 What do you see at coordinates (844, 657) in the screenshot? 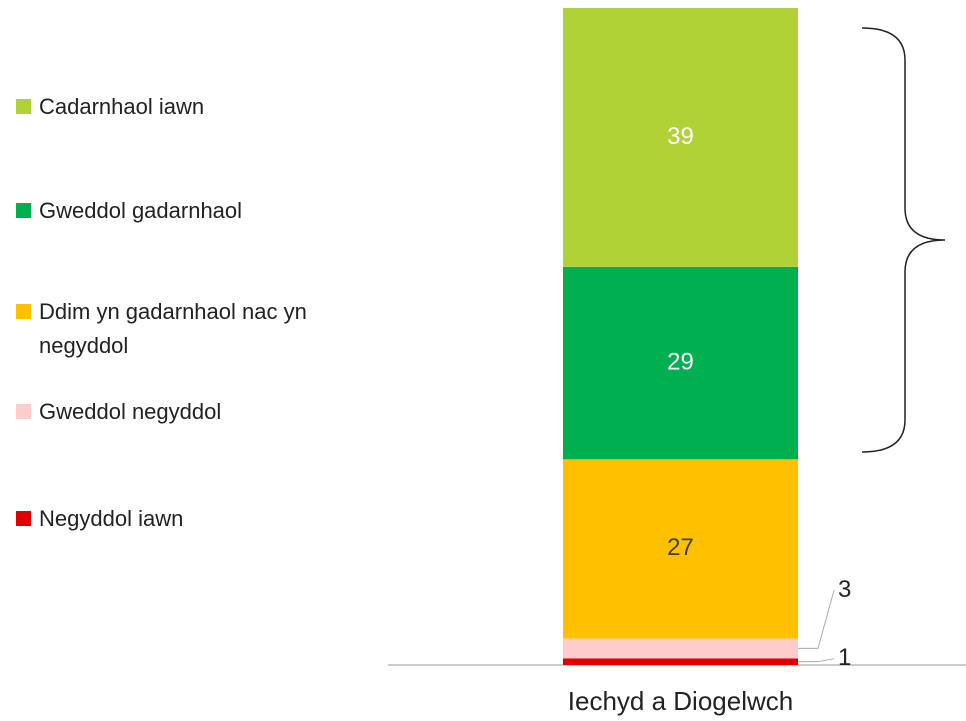
I see `data-label: 1` at bounding box center [844, 657].